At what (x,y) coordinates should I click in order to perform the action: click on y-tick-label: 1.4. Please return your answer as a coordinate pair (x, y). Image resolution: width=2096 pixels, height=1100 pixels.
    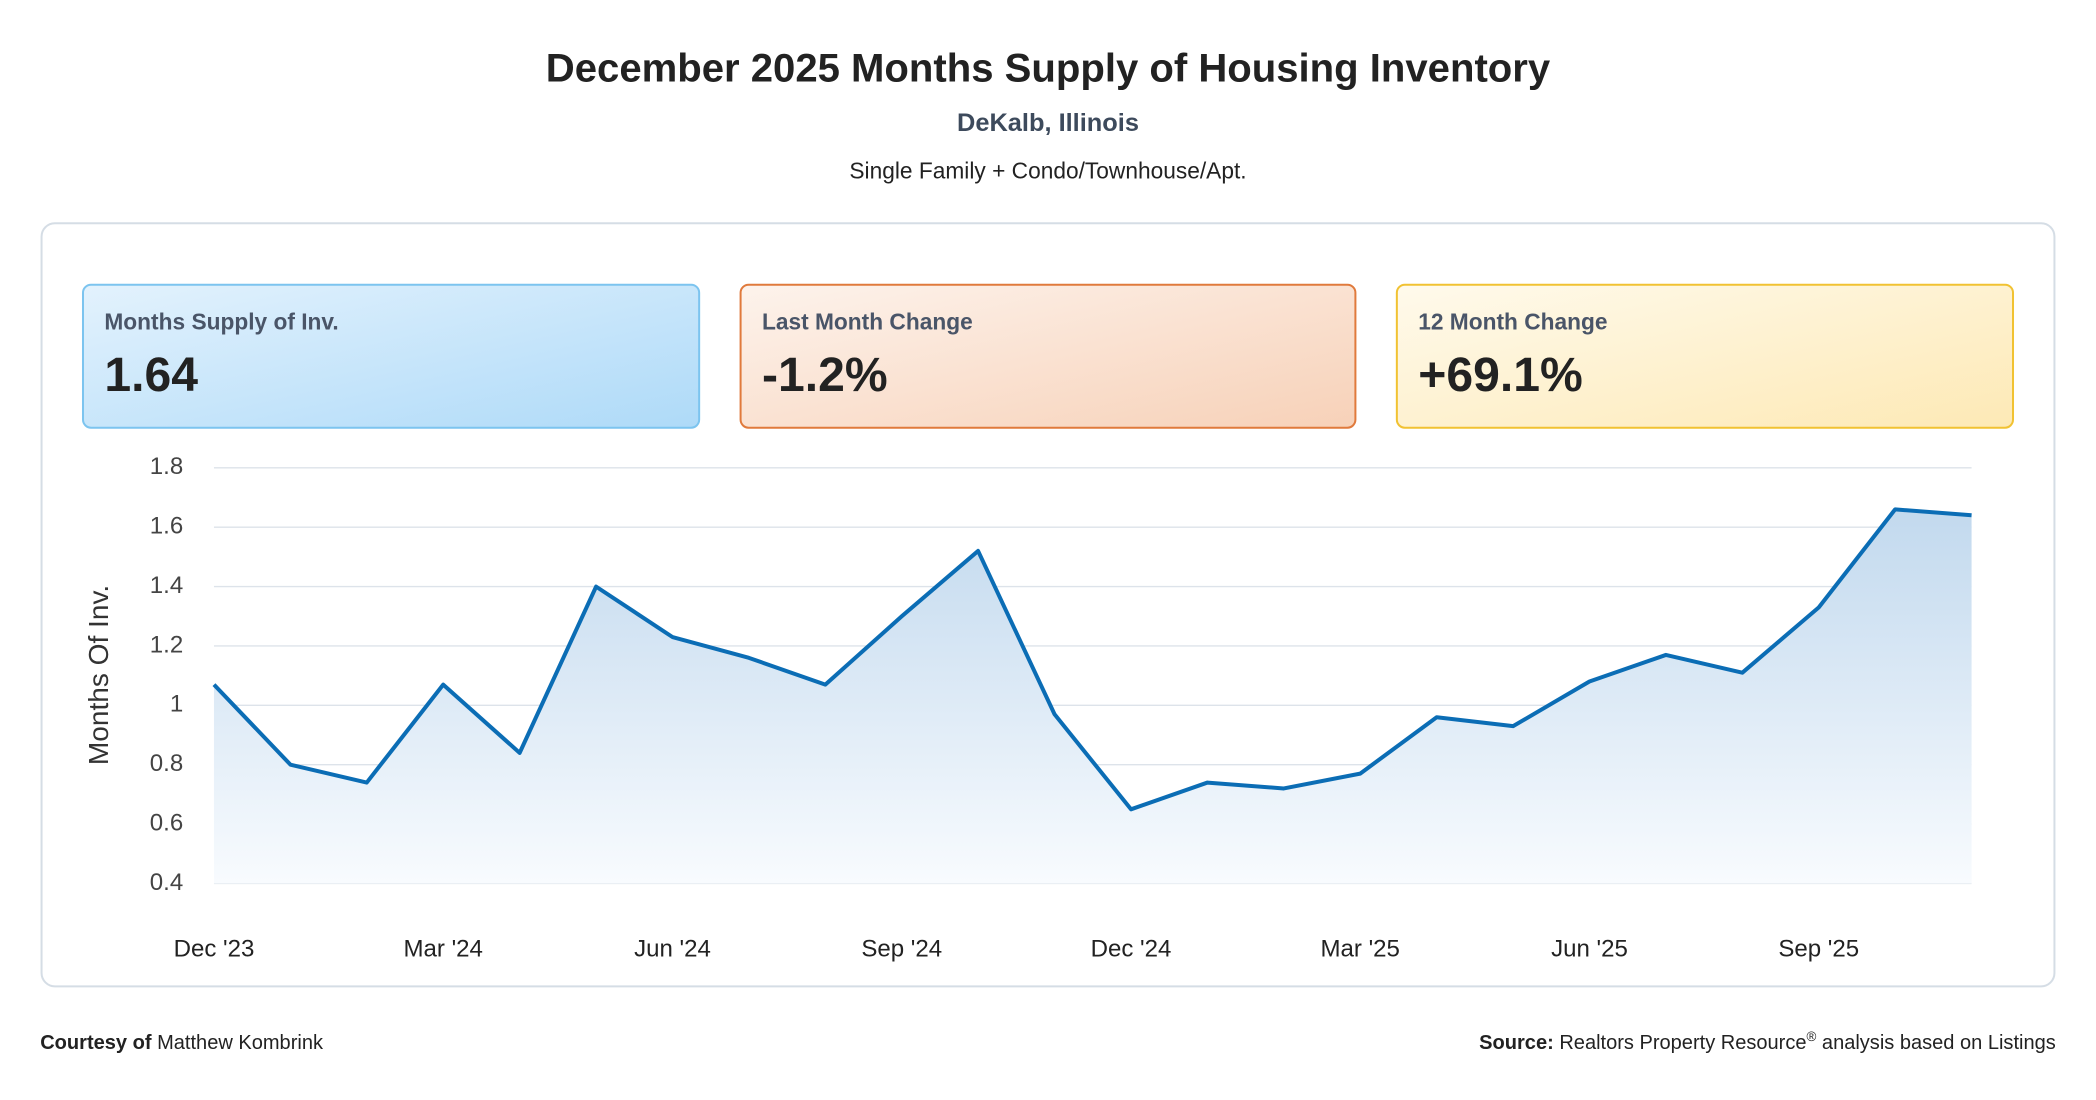
    Looking at the image, I should click on (166, 585).